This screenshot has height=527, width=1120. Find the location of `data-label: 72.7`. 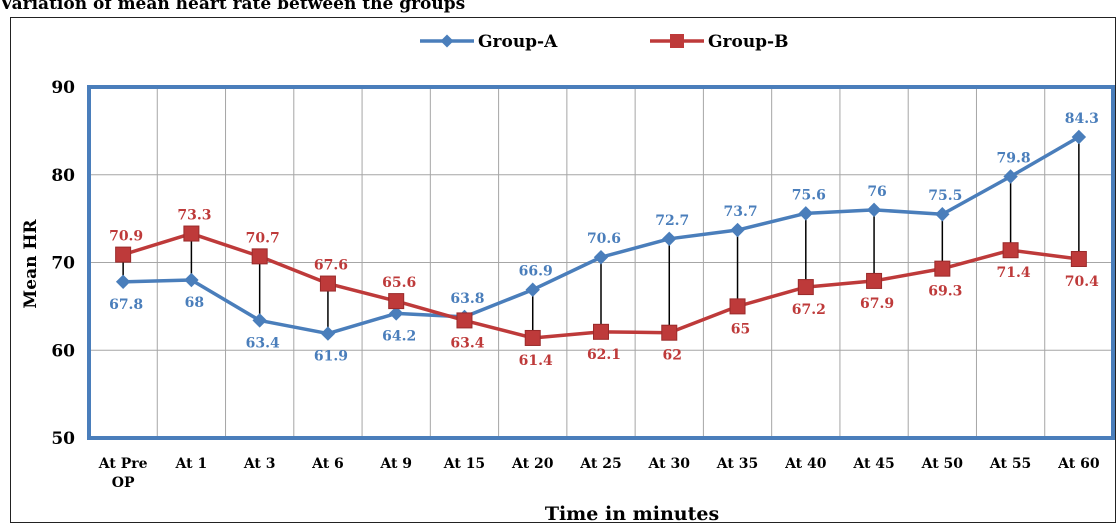

data-label: 72.7 is located at coordinates (672, 221).